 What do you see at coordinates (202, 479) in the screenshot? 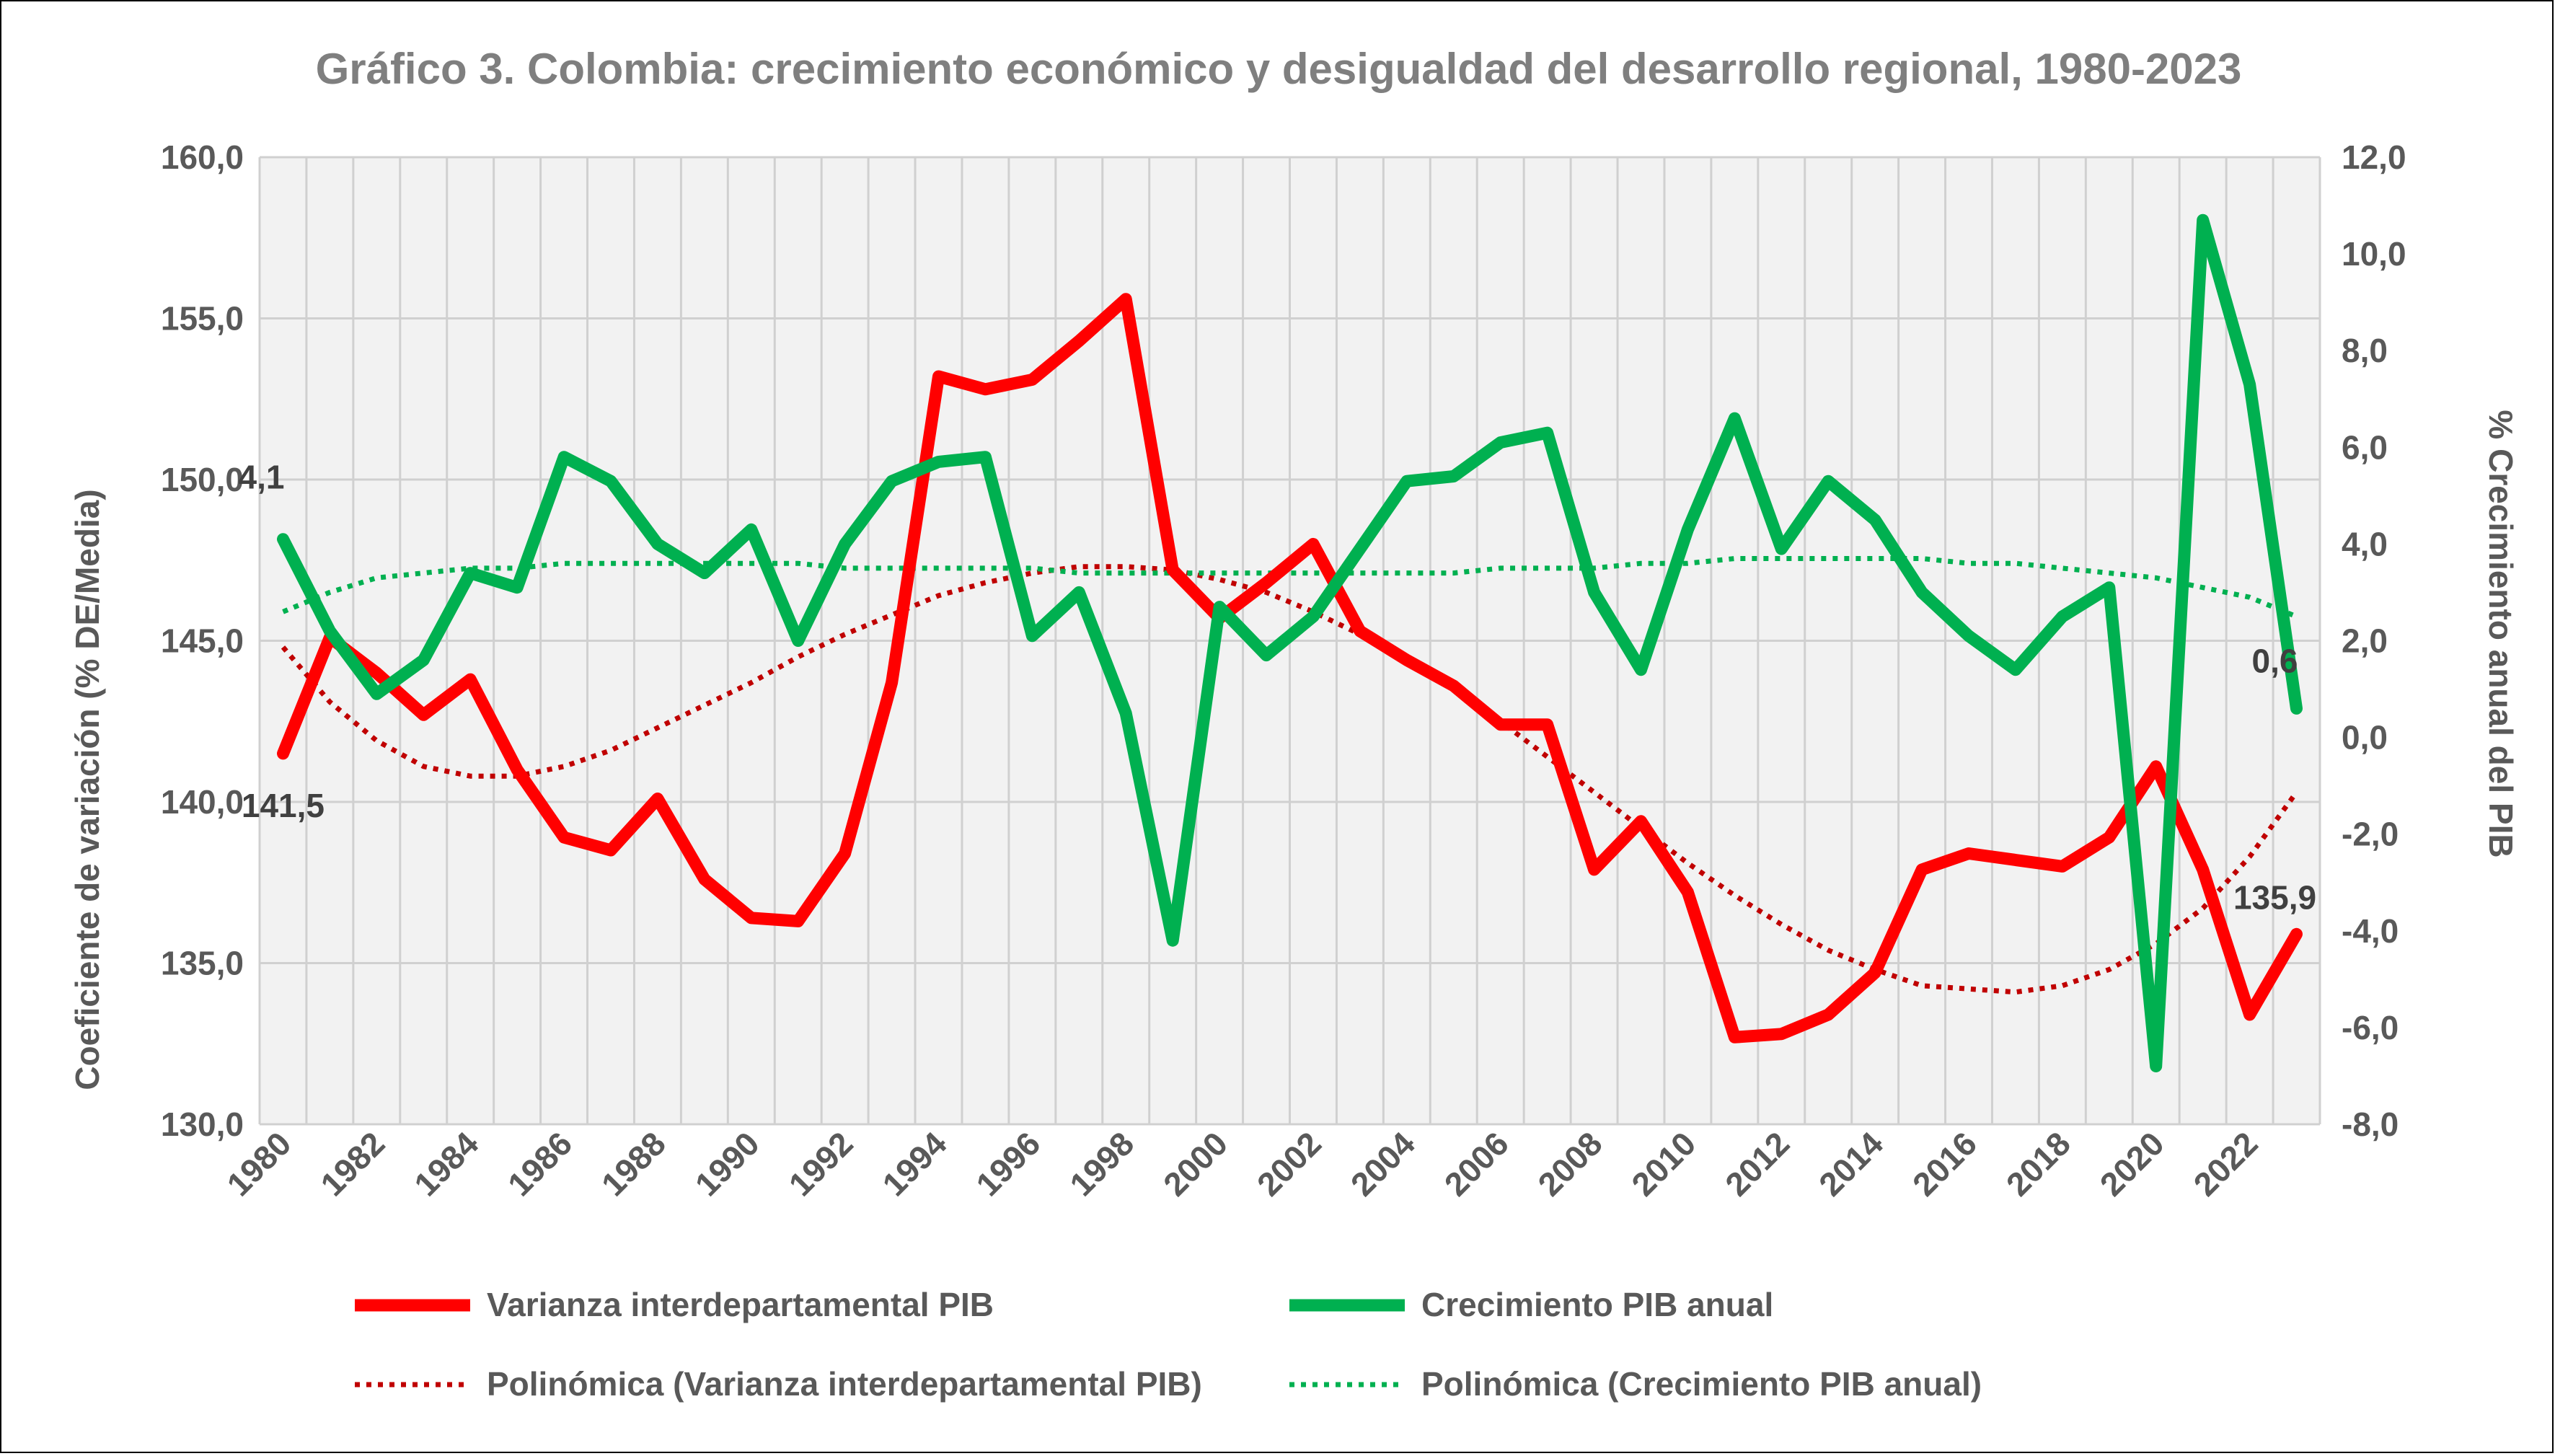
I see `y-left-tick-label: 150,0` at bounding box center [202, 479].